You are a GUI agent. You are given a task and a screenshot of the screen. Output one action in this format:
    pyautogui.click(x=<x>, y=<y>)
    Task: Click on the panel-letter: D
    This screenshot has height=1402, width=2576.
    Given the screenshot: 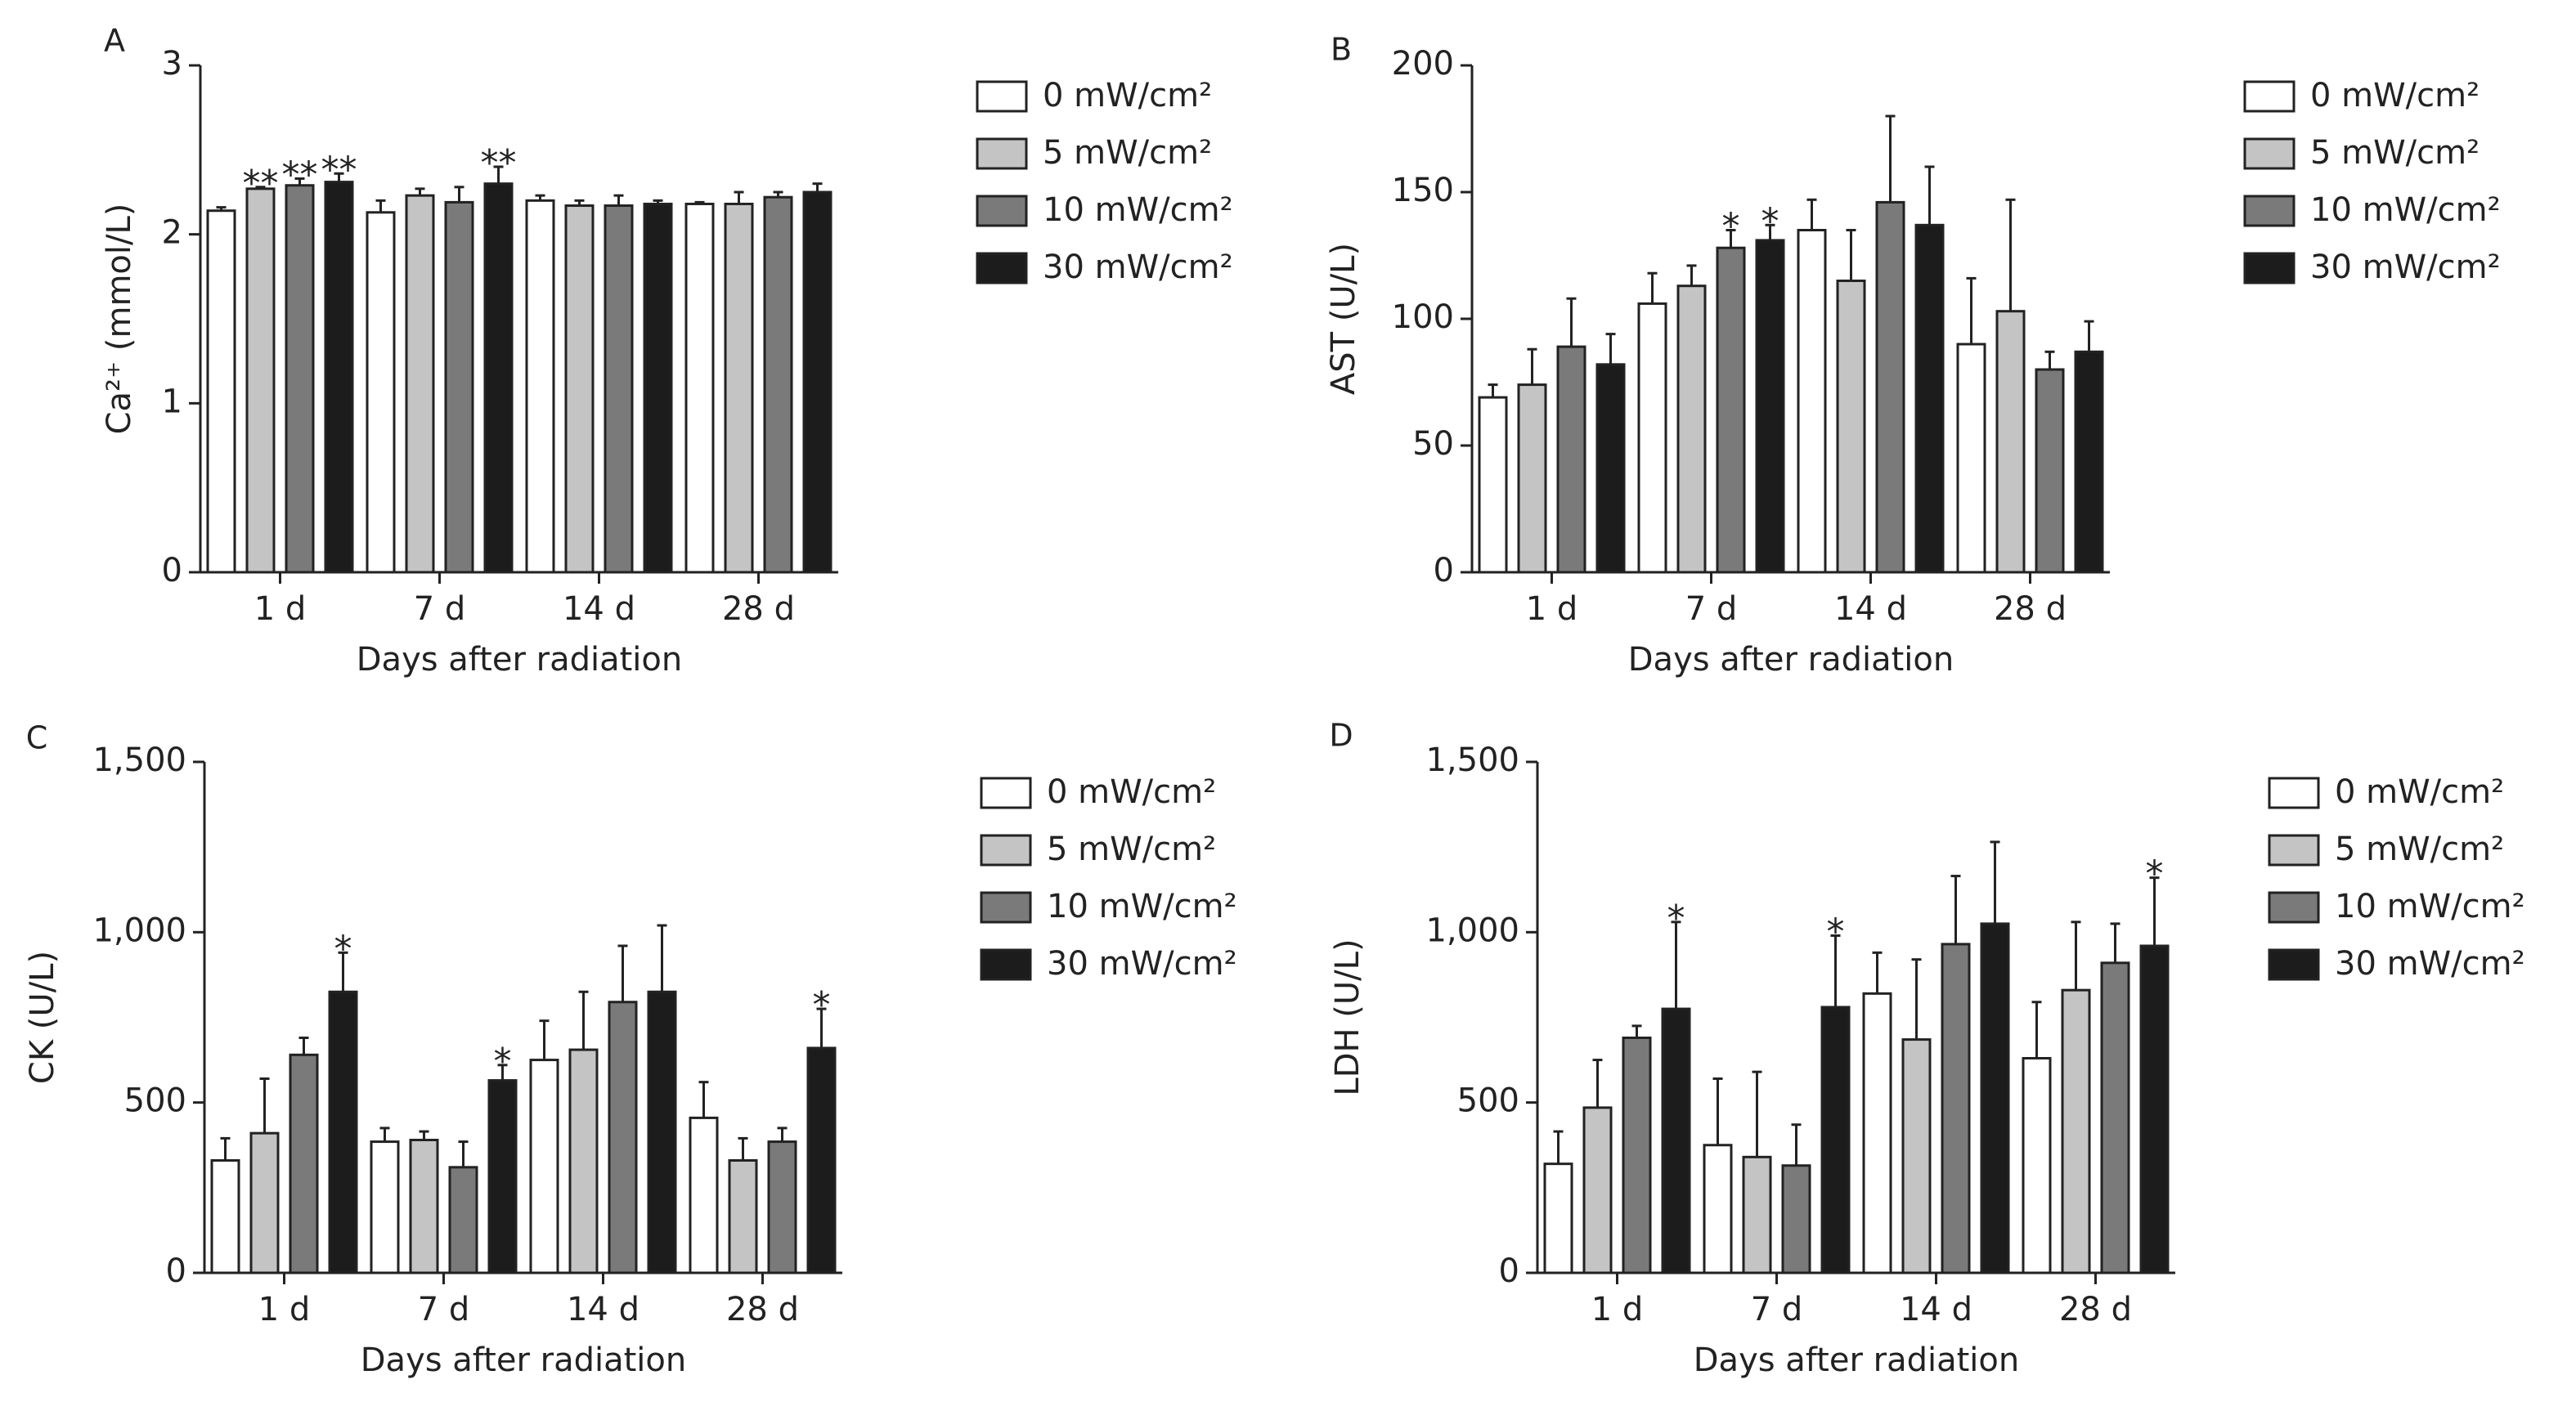 What is the action you would take?
    pyautogui.click(x=1341, y=736)
    